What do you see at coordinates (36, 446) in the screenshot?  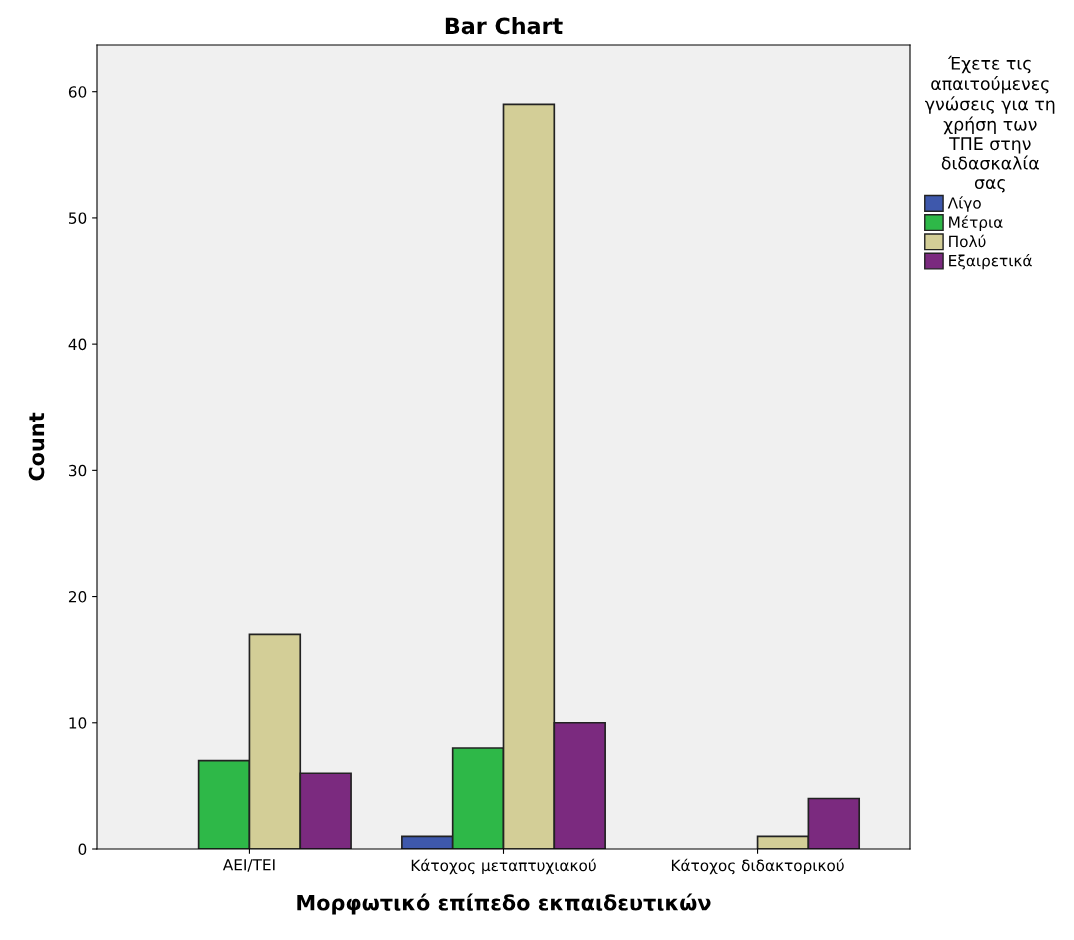 I see `y-axis-title: Count` at bounding box center [36, 446].